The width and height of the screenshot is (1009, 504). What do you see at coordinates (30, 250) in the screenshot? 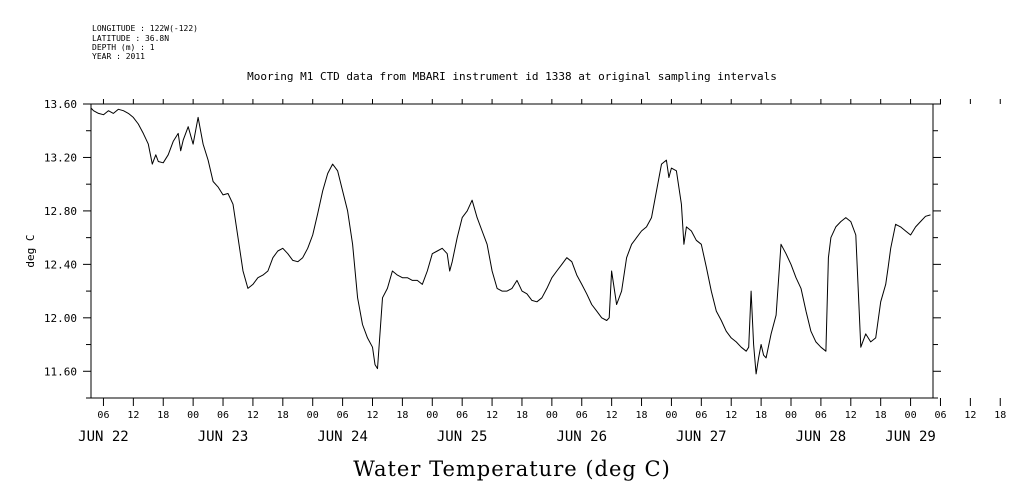
I see `y-axis-label: deg C` at bounding box center [30, 250].